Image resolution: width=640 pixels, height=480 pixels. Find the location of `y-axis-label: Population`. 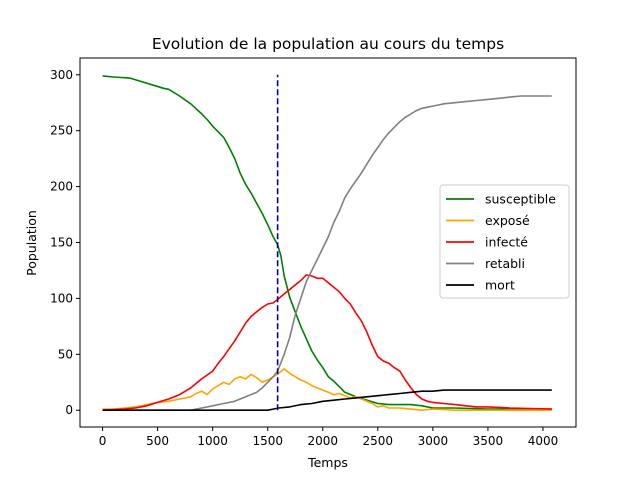

y-axis-label: Population is located at coordinates (31, 243).